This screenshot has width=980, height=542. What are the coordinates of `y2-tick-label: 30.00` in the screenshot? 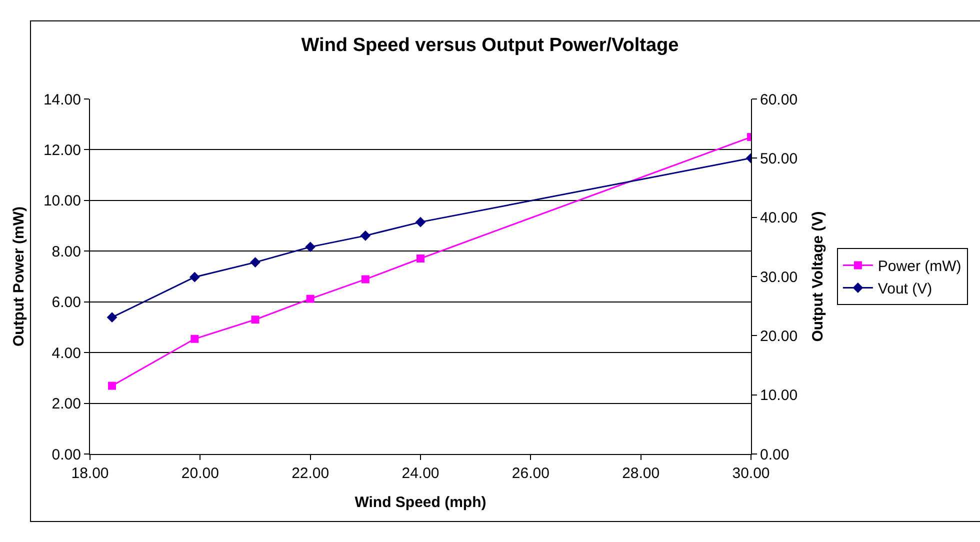 It's located at (779, 277).